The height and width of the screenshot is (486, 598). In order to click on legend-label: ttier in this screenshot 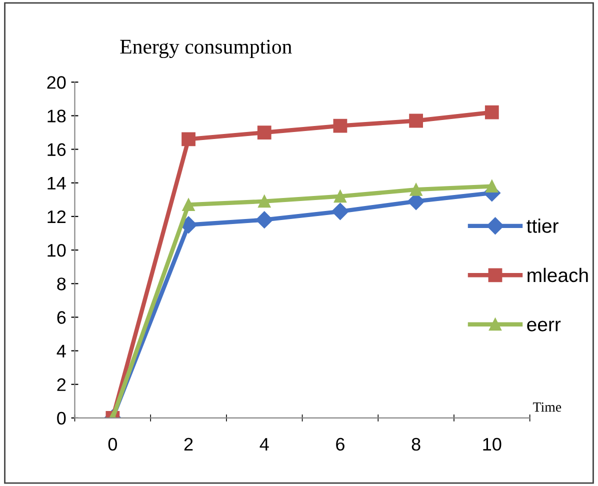, I will do `click(542, 225)`.